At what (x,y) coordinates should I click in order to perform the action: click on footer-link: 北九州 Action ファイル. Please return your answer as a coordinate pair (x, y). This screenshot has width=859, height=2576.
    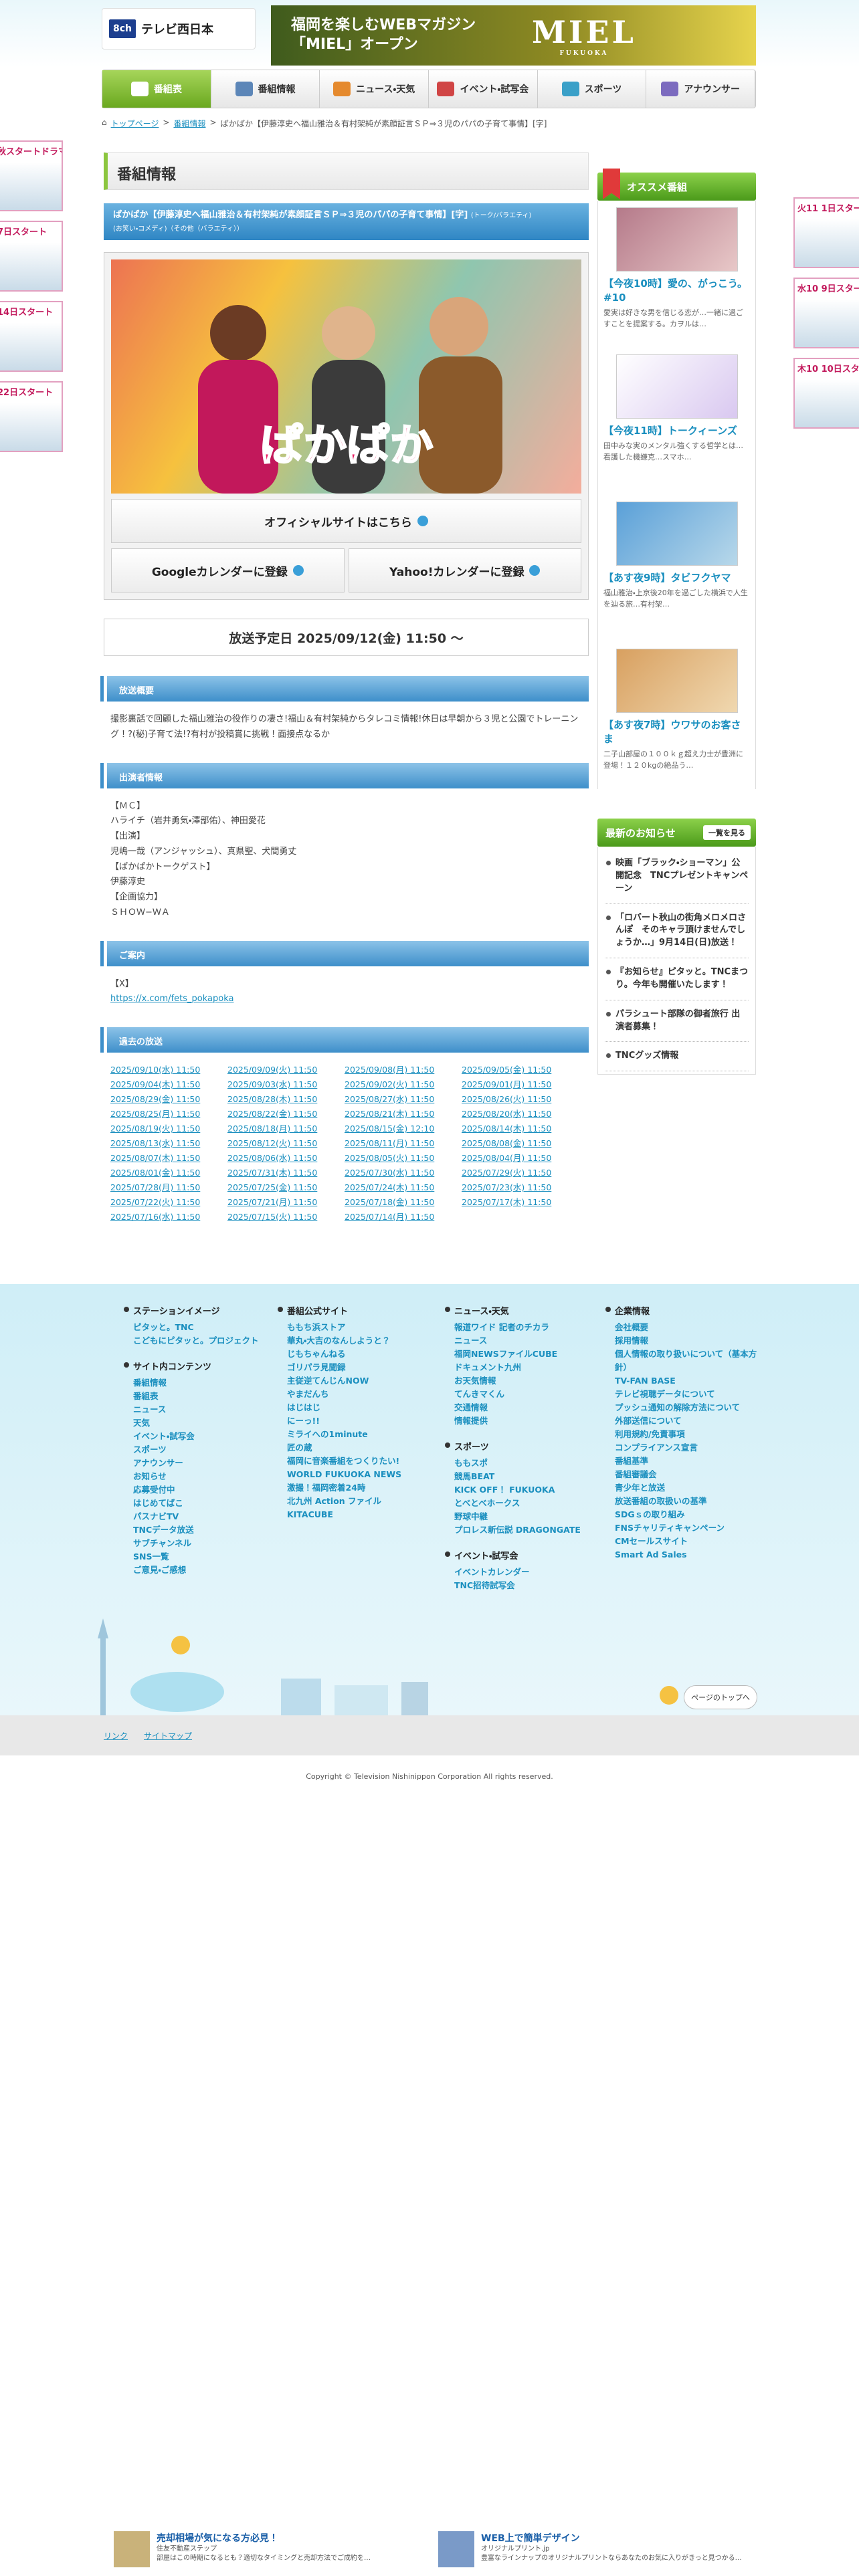
    Looking at the image, I should click on (334, 1501).